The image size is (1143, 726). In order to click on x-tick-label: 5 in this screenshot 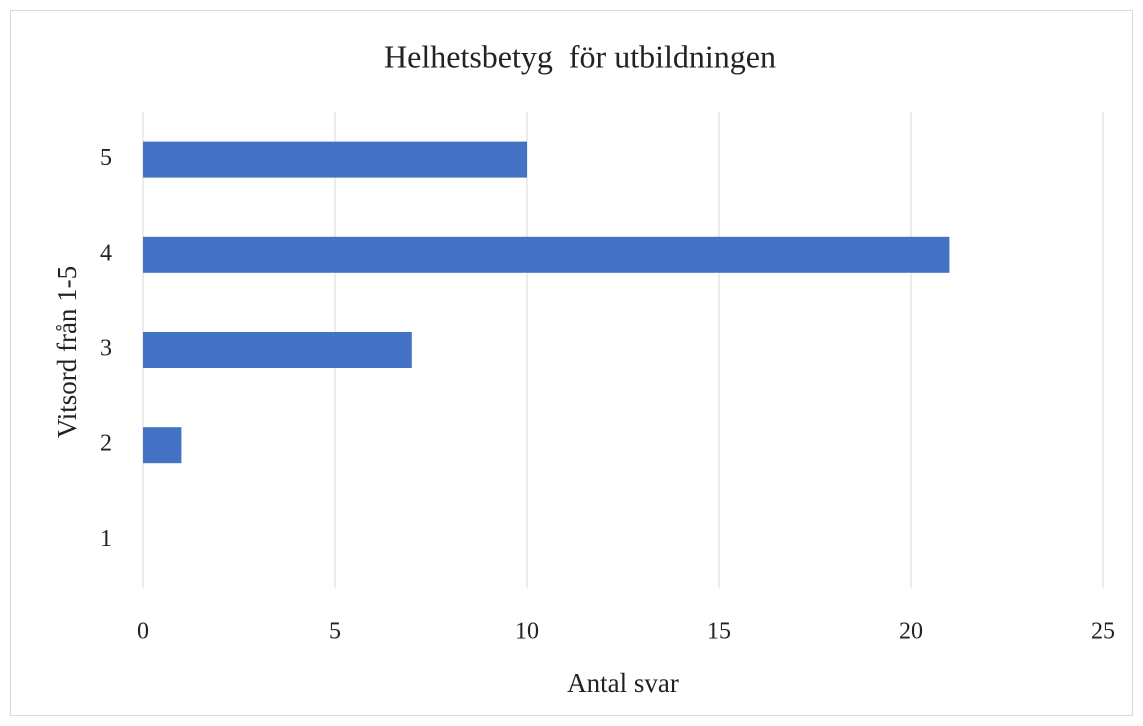, I will do `click(335, 632)`.